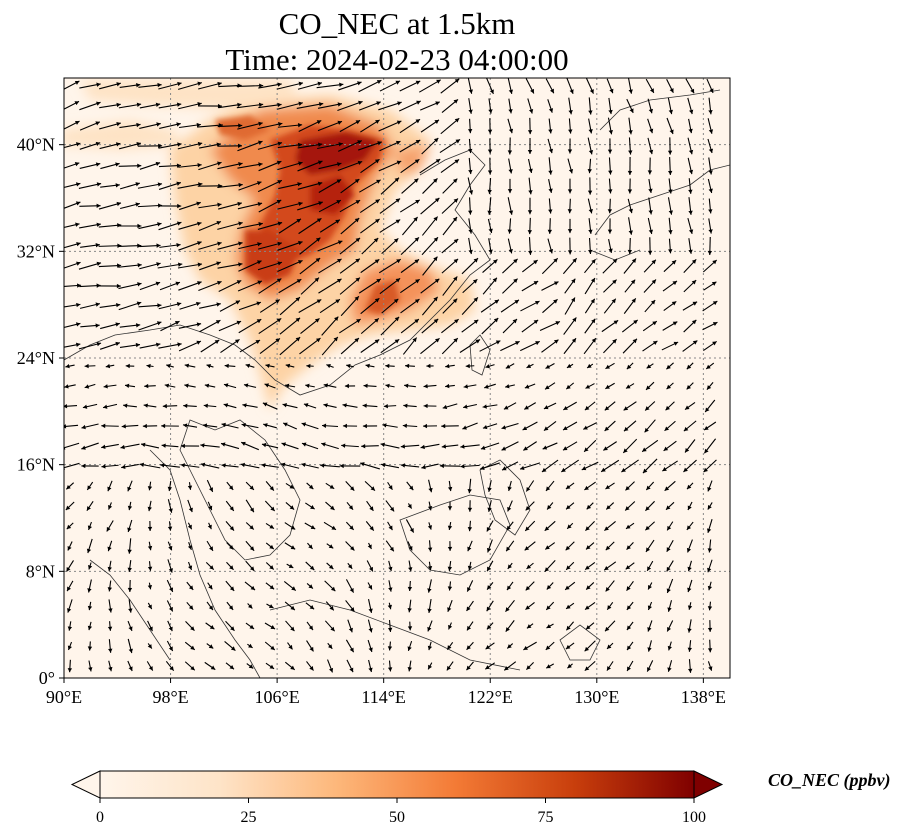 This screenshot has height=836, width=920. Describe the element at coordinates (397, 817) in the screenshot. I see `colorbar-tick-label: 50` at that location.